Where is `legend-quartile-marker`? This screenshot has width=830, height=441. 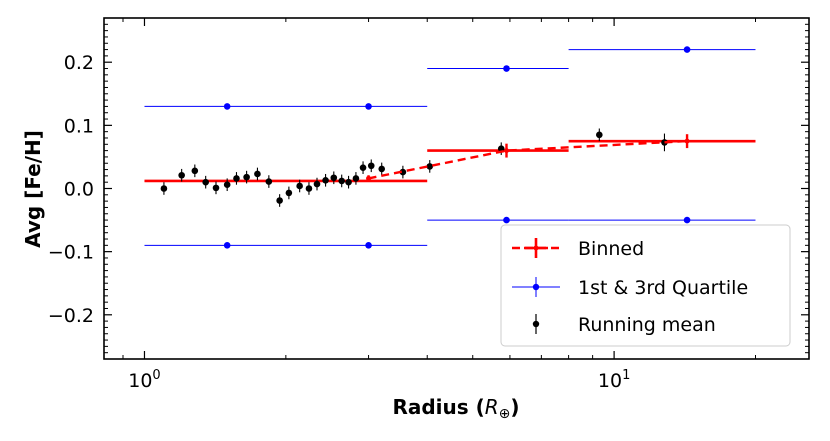
legend-quartile-marker is located at coordinates (536, 287).